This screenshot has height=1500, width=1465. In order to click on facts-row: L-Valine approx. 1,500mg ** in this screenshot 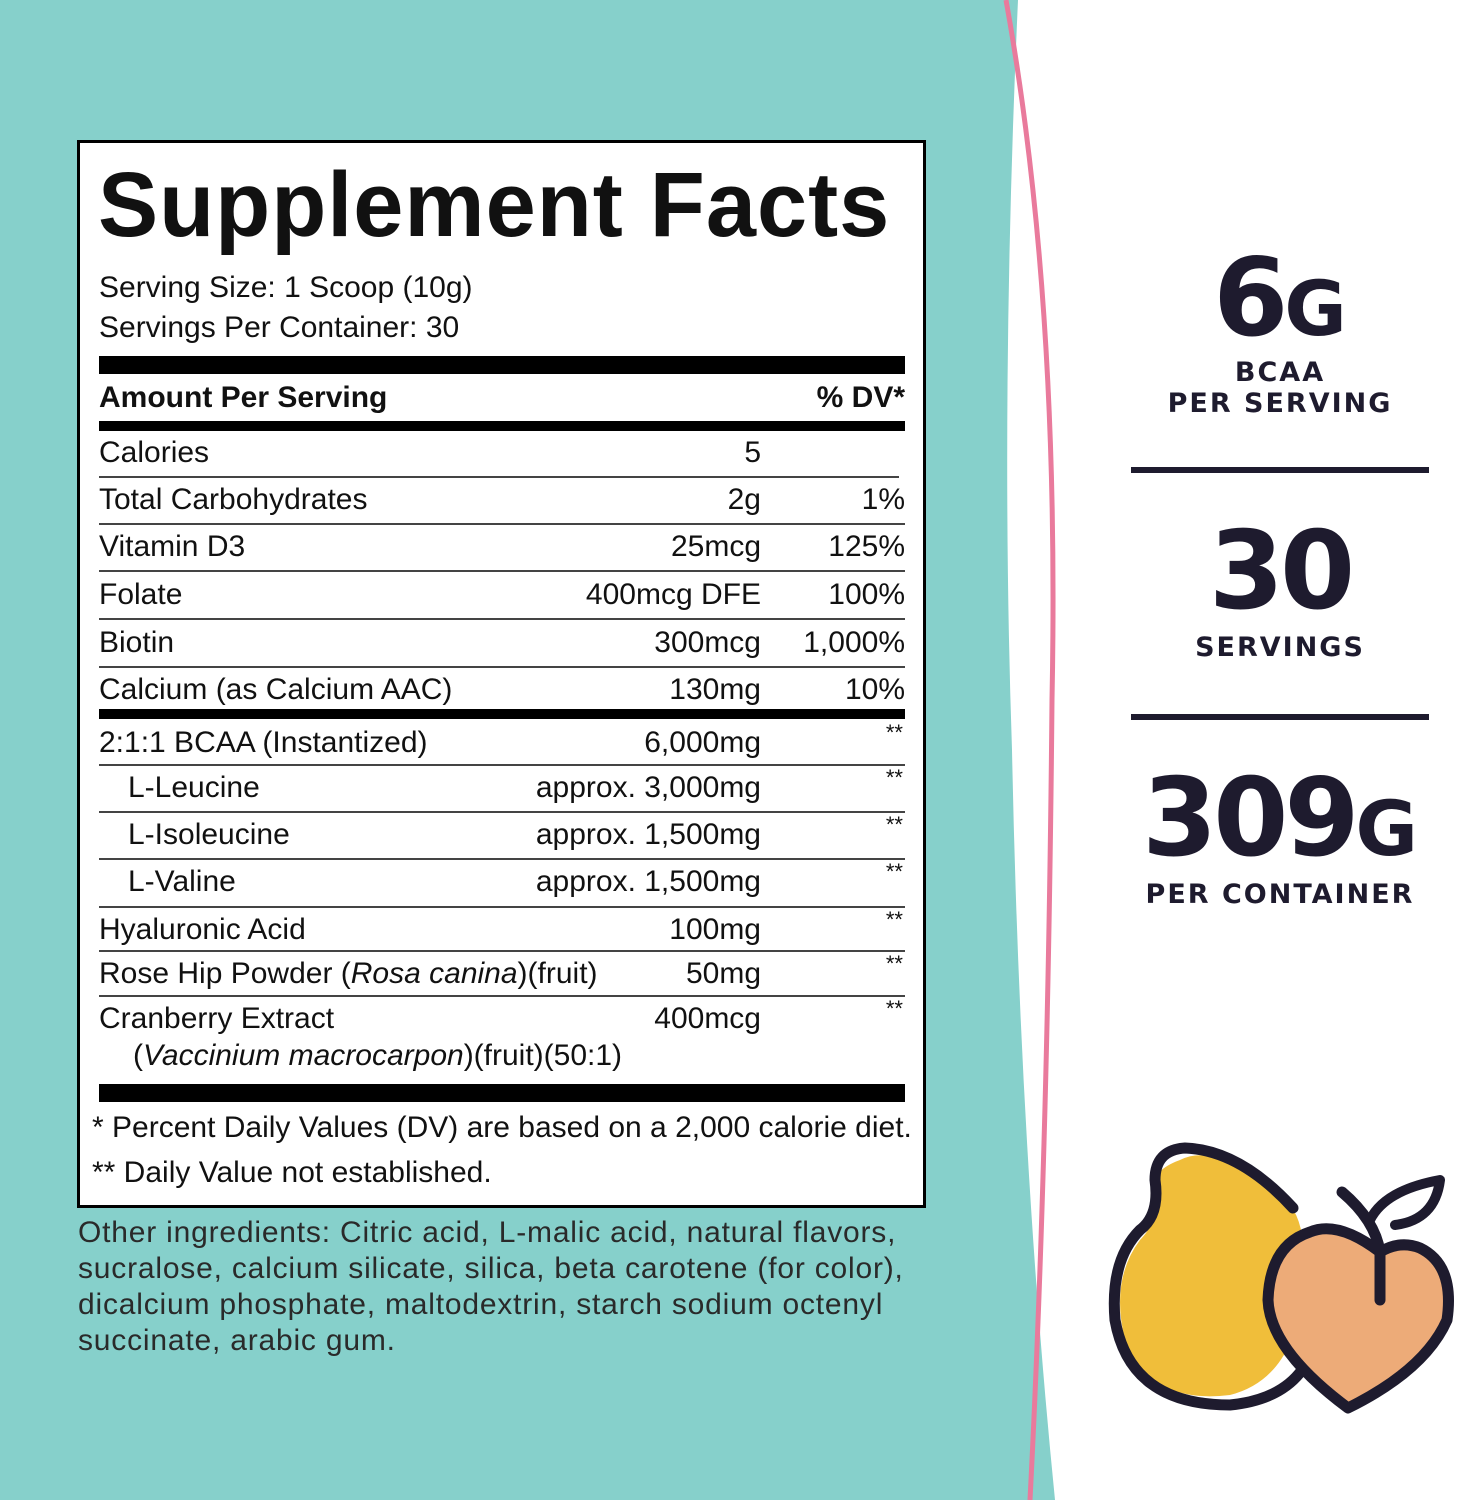, I will do `click(502, 882)`.